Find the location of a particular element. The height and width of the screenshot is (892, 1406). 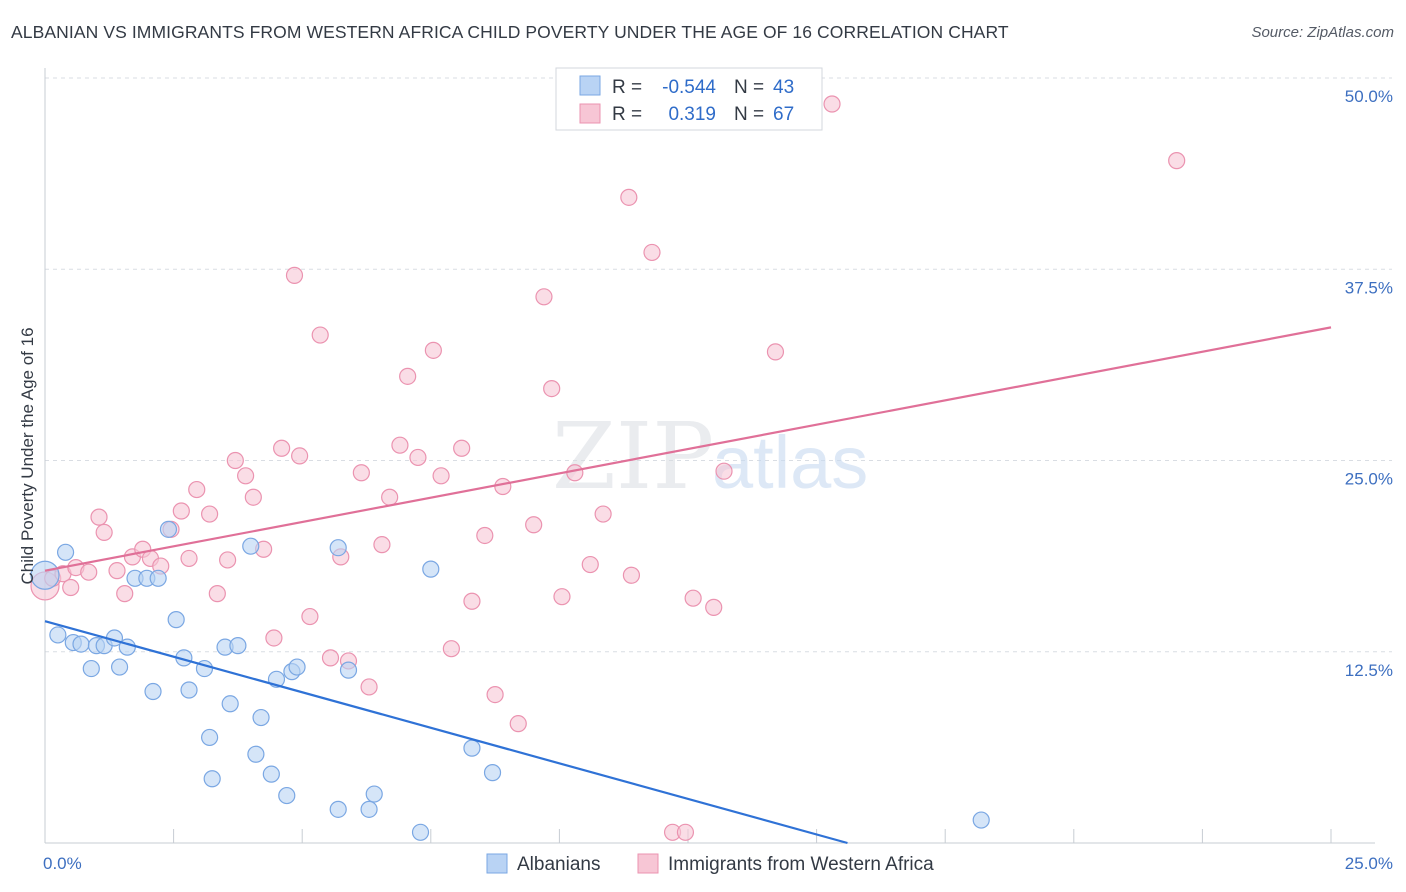

bottom-legend-swatch-immigrants is located at coordinates (648, 863).